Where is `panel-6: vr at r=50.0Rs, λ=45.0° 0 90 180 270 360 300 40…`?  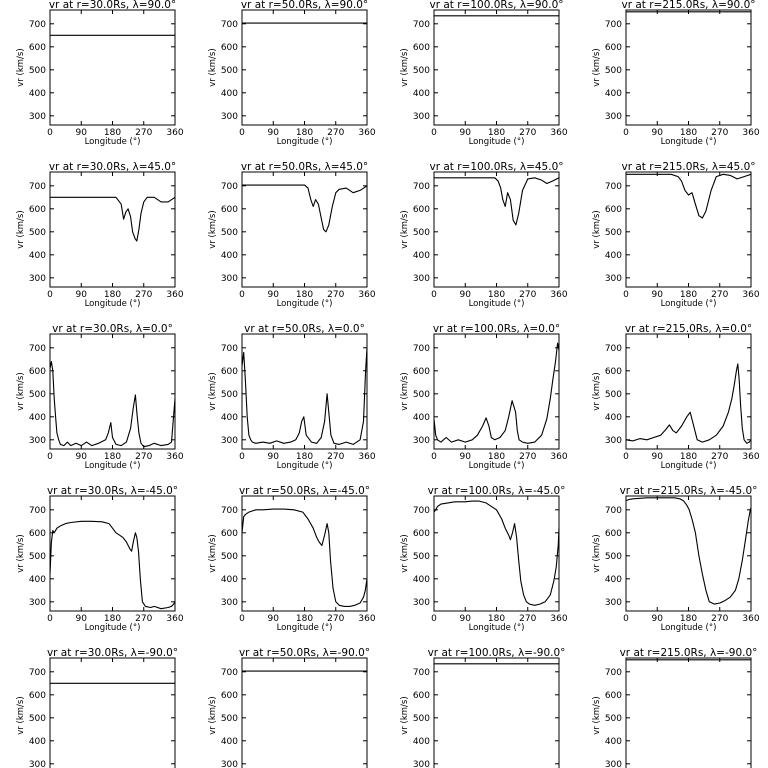 panel-6: vr at r=50.0Rs, λ=45.0° 0 90 180 270 360 300 40… is located at coordinates (292, 235).